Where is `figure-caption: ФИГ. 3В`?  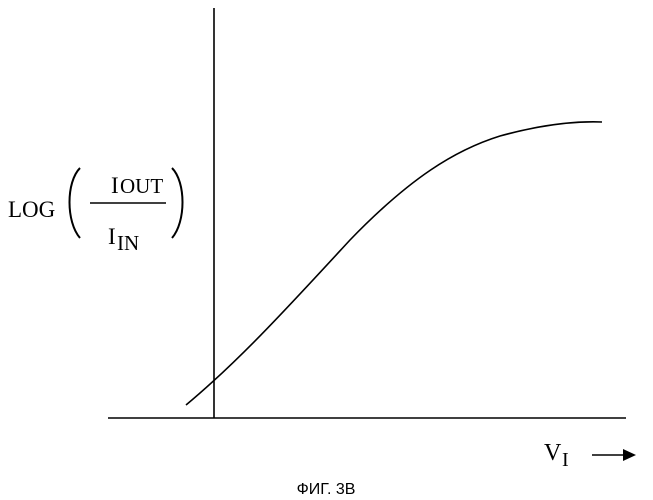
figure-caption: ФИГ. 3В is located at coordinates (326, 489).